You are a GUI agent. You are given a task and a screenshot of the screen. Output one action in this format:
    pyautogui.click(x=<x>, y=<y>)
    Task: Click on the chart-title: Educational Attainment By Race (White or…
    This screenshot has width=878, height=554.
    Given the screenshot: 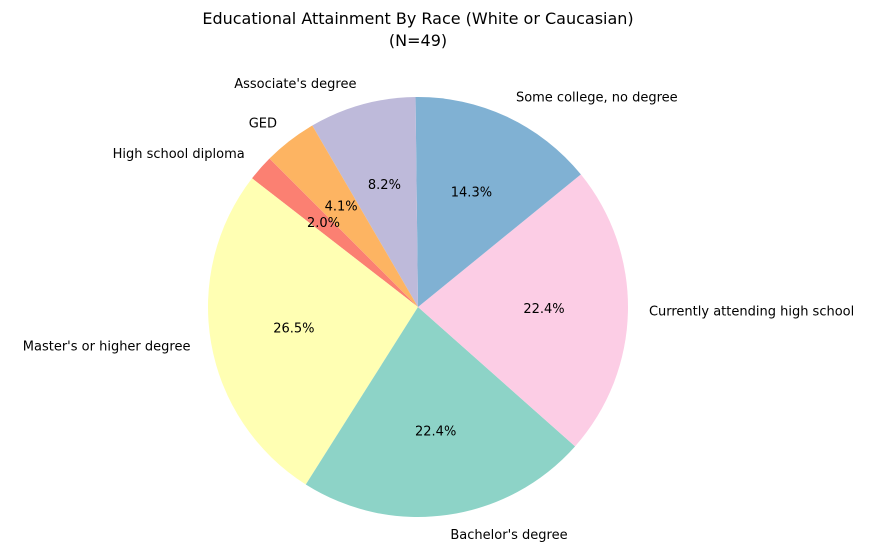 What is the action you would take?
    pyautogui.click(x=417, y=18)
    